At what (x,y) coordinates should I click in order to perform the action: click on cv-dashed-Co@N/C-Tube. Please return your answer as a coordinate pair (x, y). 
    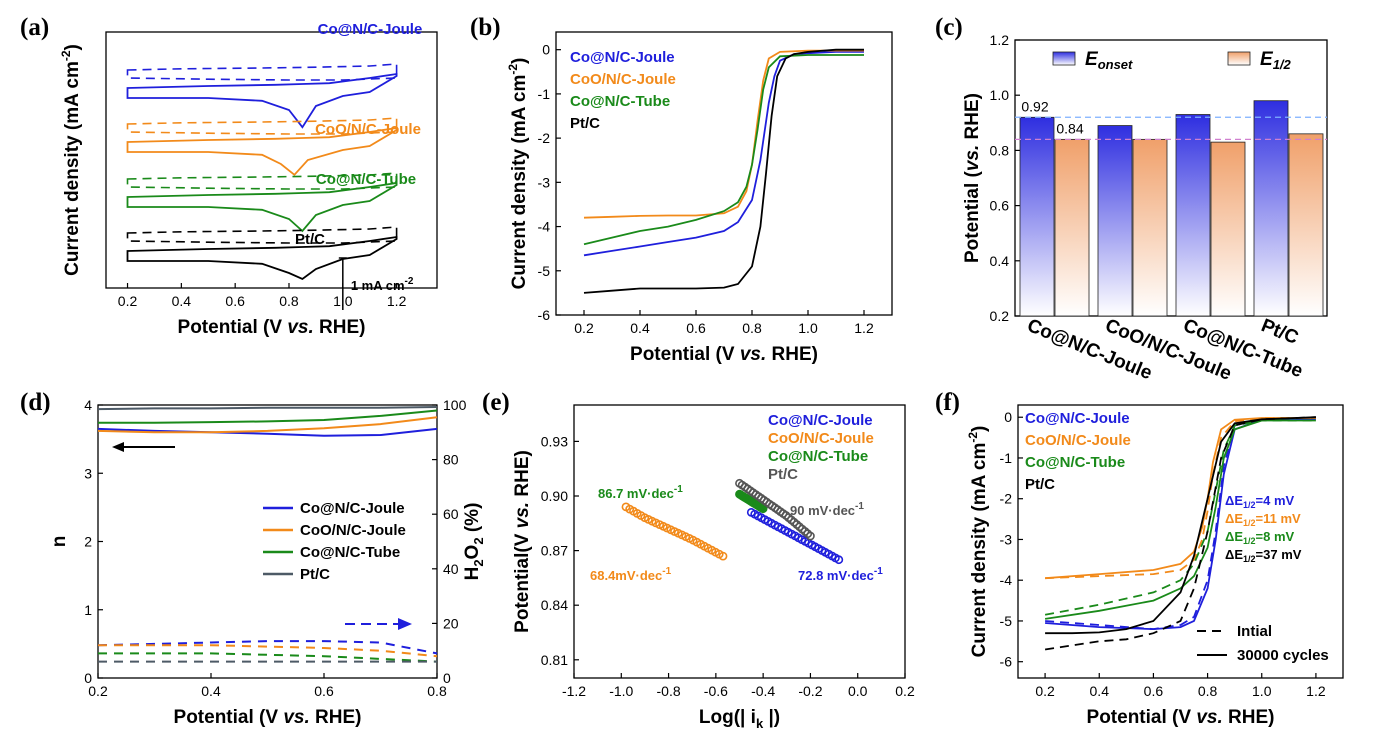
    Looking at the image, I should click on (262, 181).